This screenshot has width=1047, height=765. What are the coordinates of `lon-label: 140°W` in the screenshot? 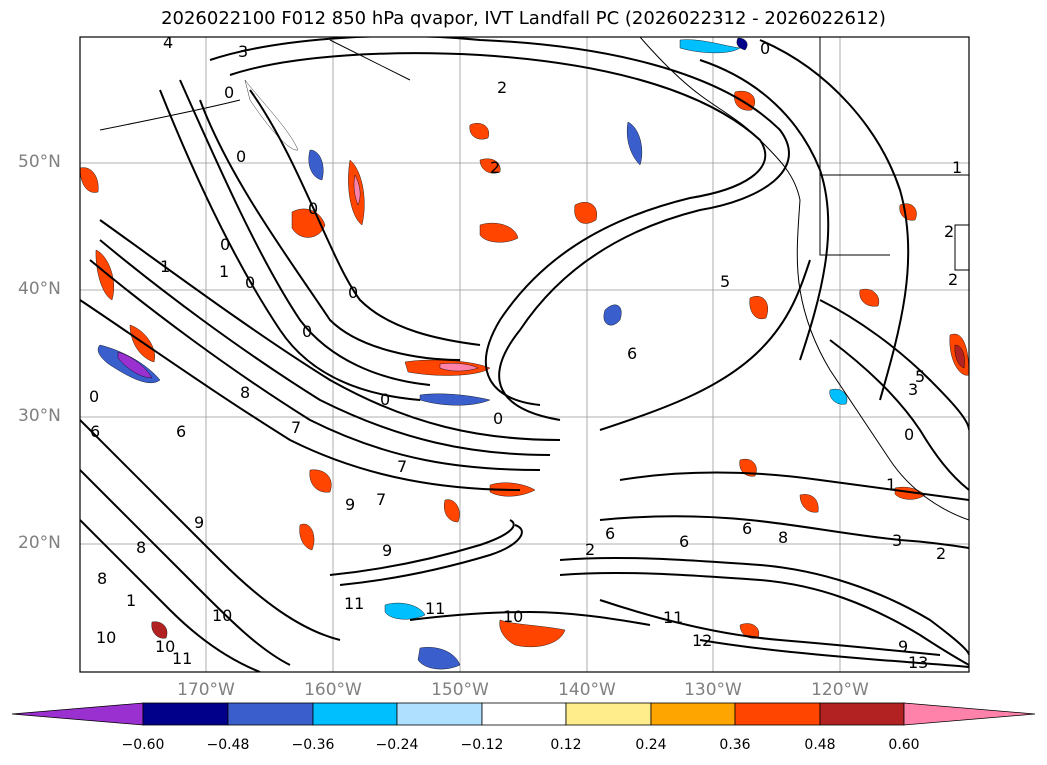 It's located at (587, 690).